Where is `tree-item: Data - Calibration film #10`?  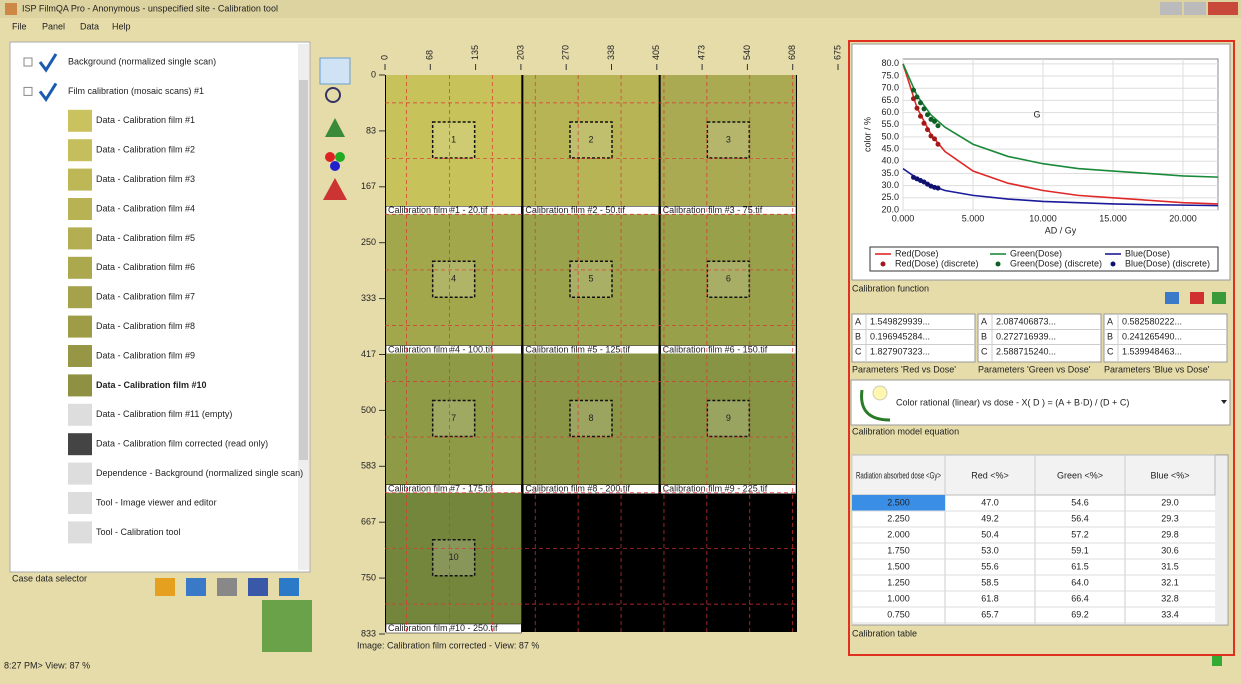
tree-item: Data - Calibration film #10 is located at coordinates (151, 385).